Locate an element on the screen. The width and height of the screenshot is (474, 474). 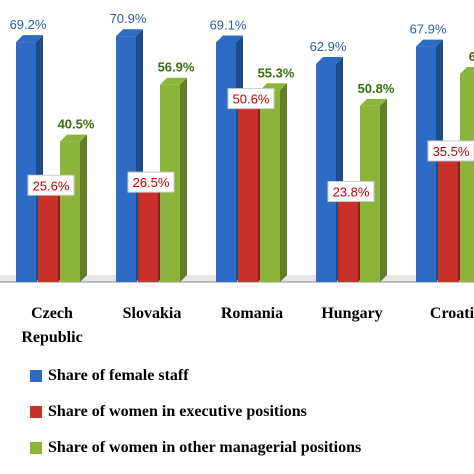
category-label: Hungary is located at coordinates (351, 313).